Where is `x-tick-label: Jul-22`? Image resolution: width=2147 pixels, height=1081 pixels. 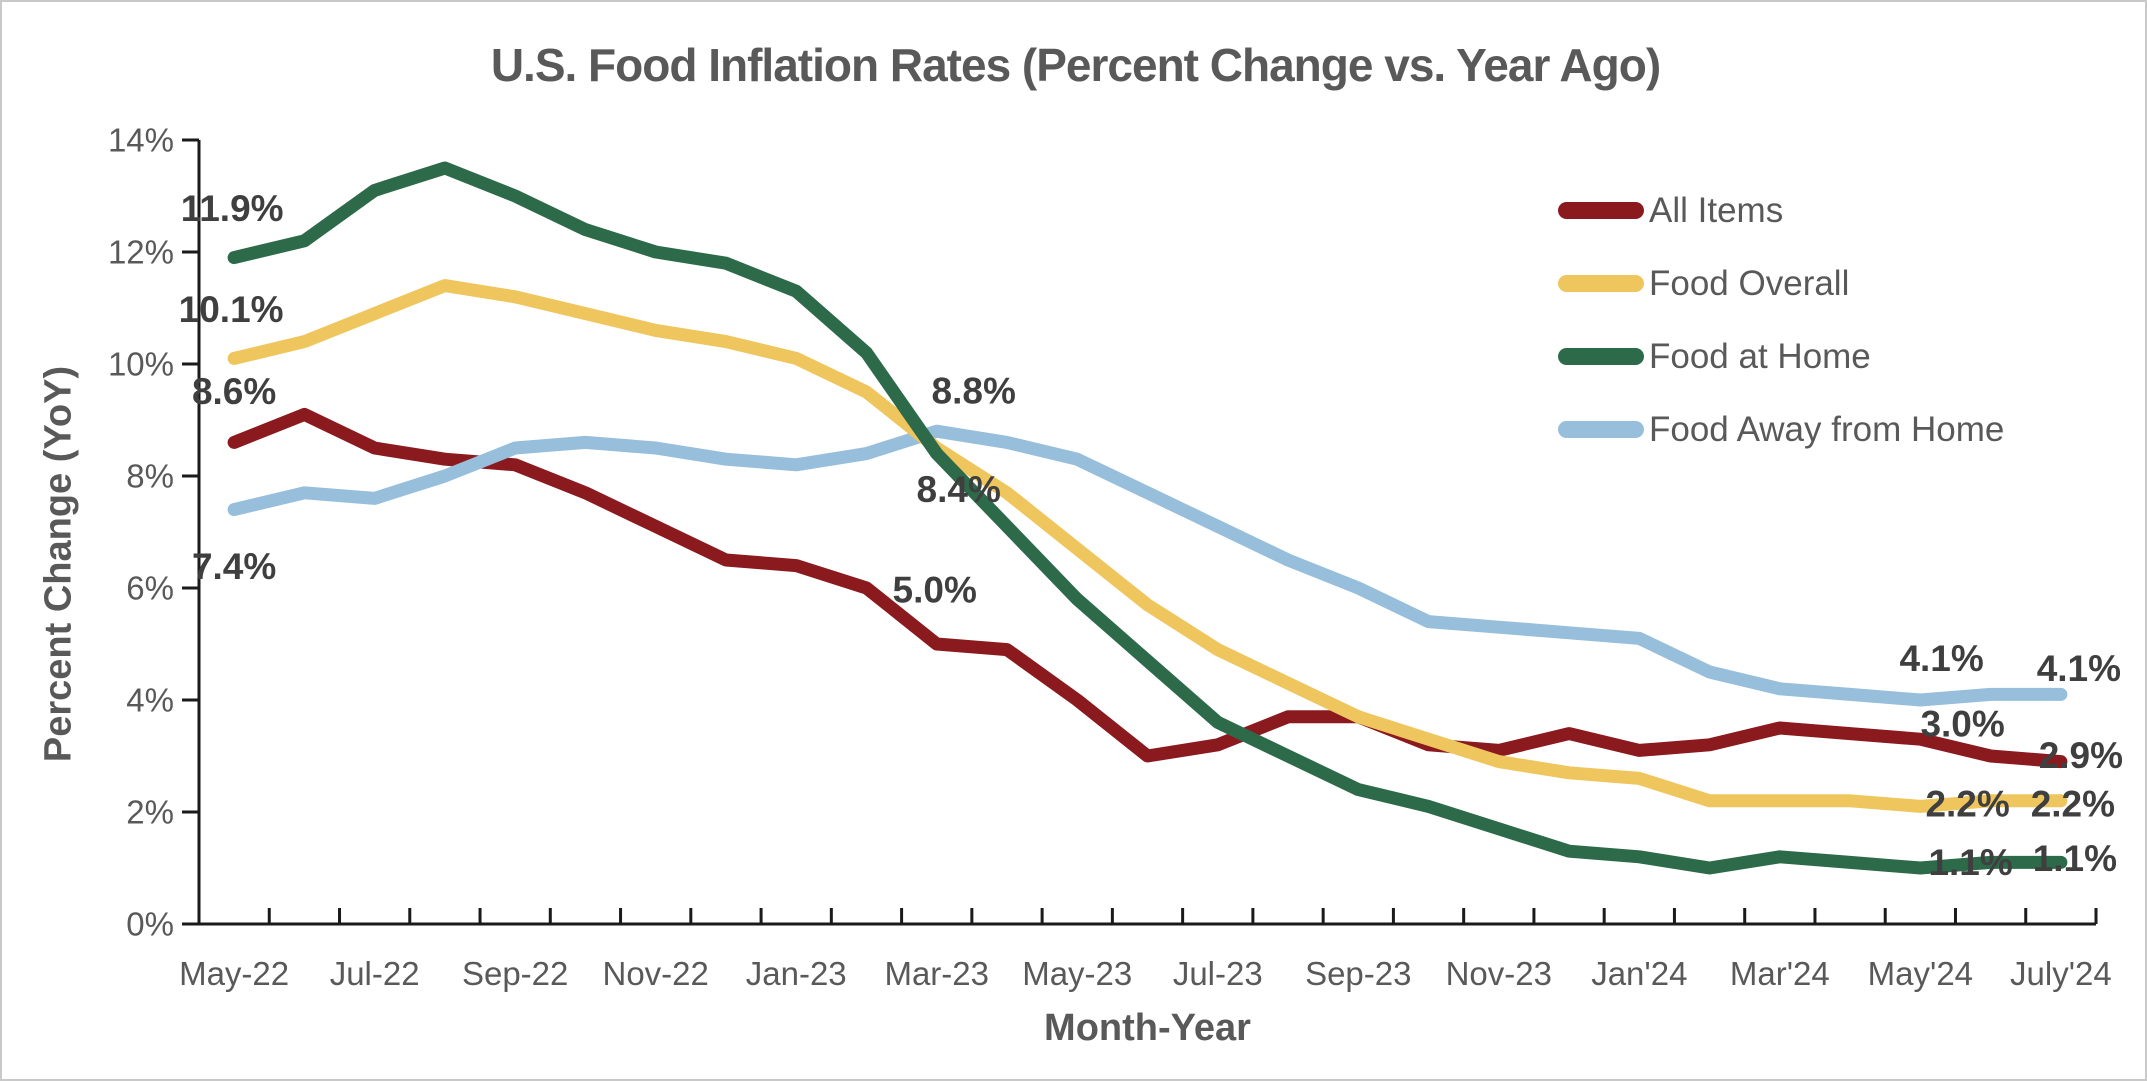
x-tick-label: Jul-22 is located at coordinates (375, 973).